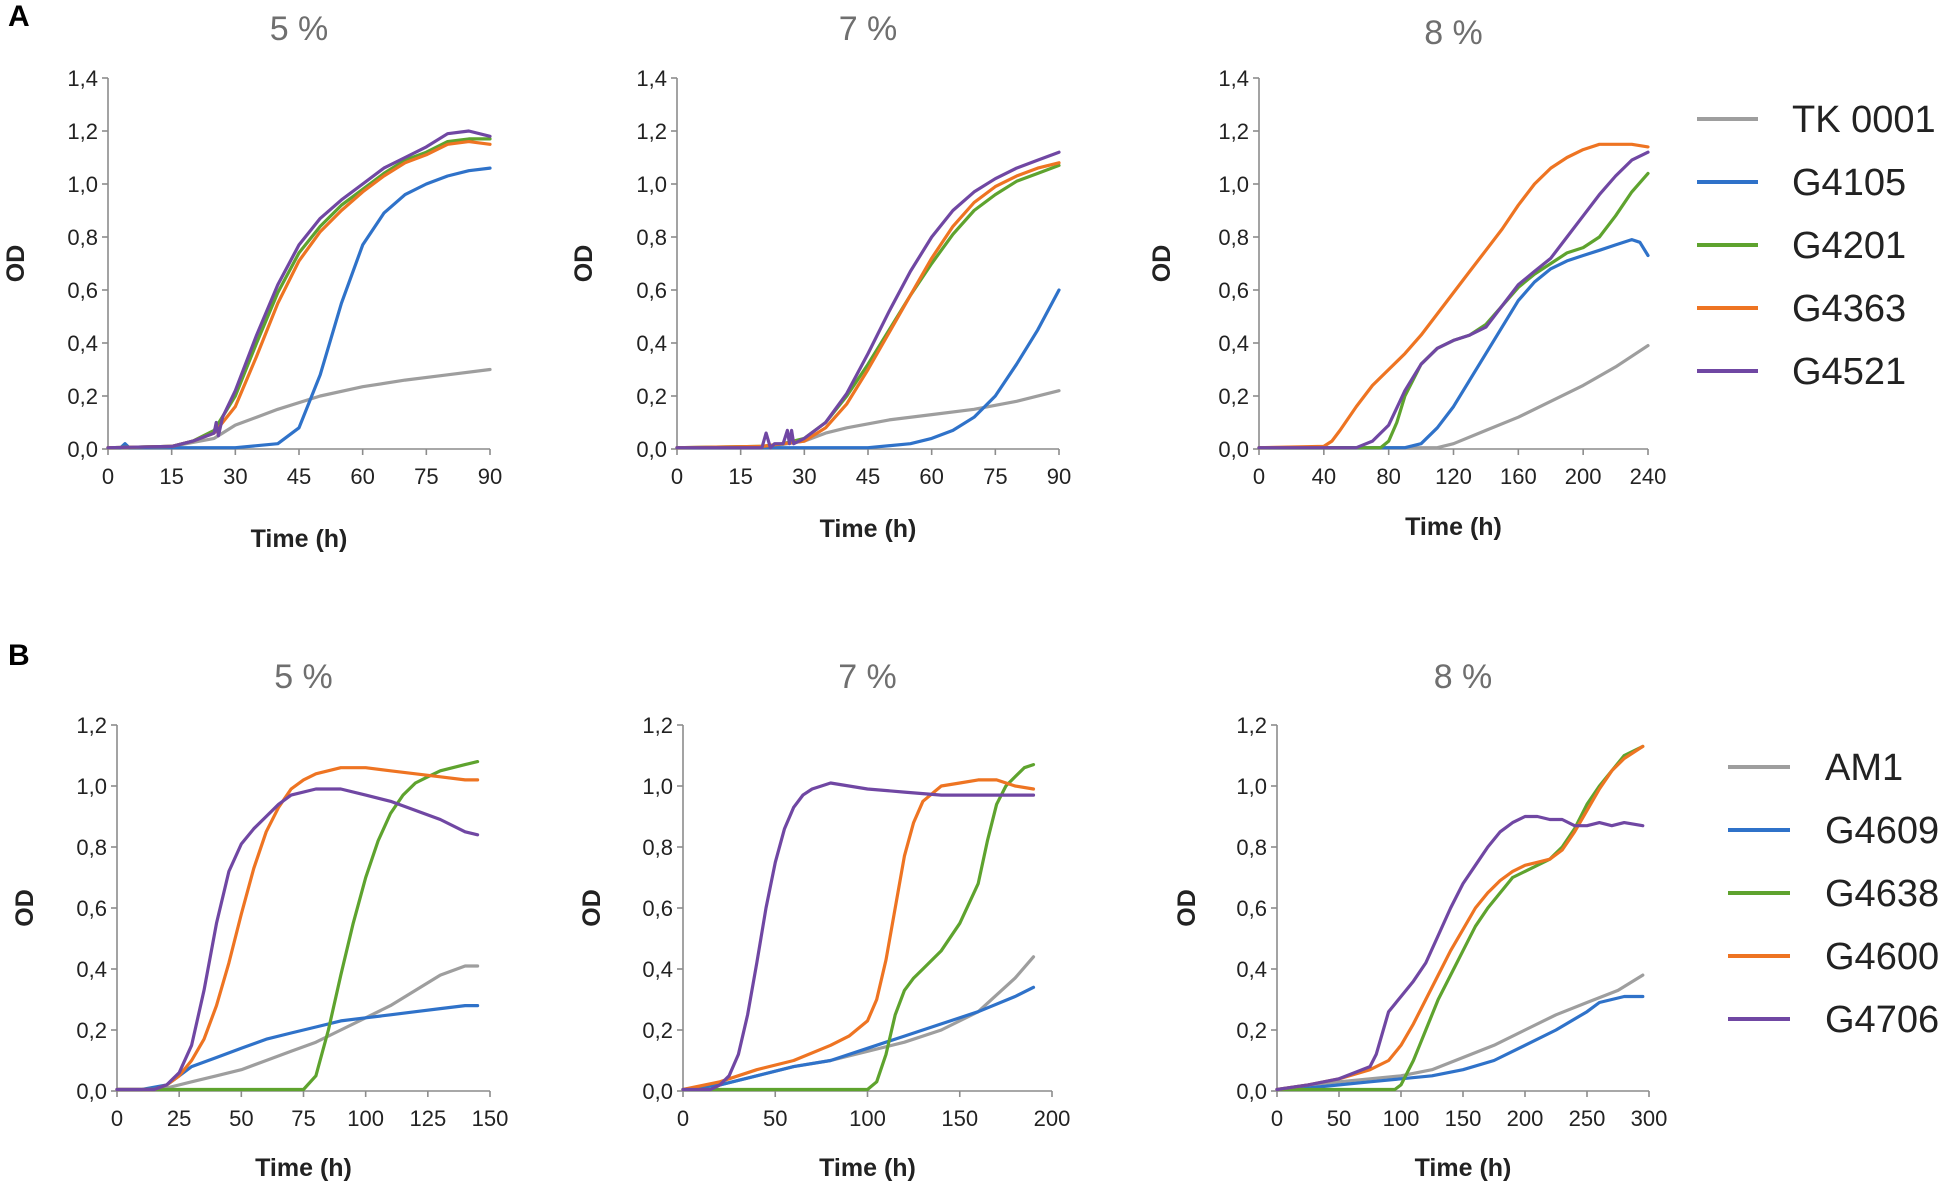  What do you see at coordinates (858, 935) in the screenshot?
I see `series-line-g4600` at bounding box center [858, 935].